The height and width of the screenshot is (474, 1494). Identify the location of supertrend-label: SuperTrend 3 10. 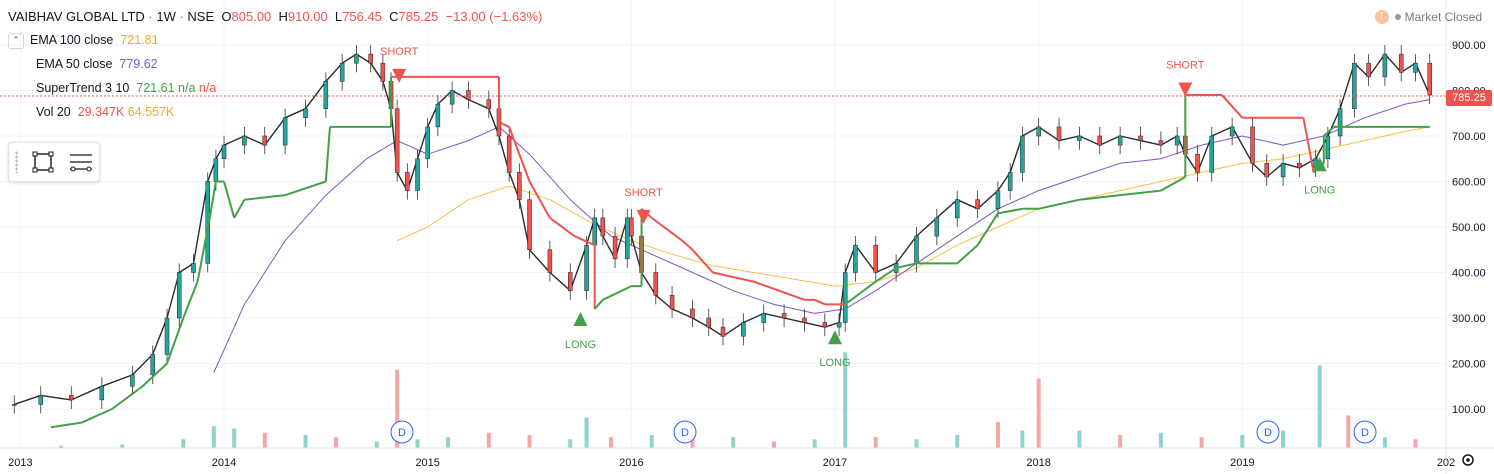
(83, 88).